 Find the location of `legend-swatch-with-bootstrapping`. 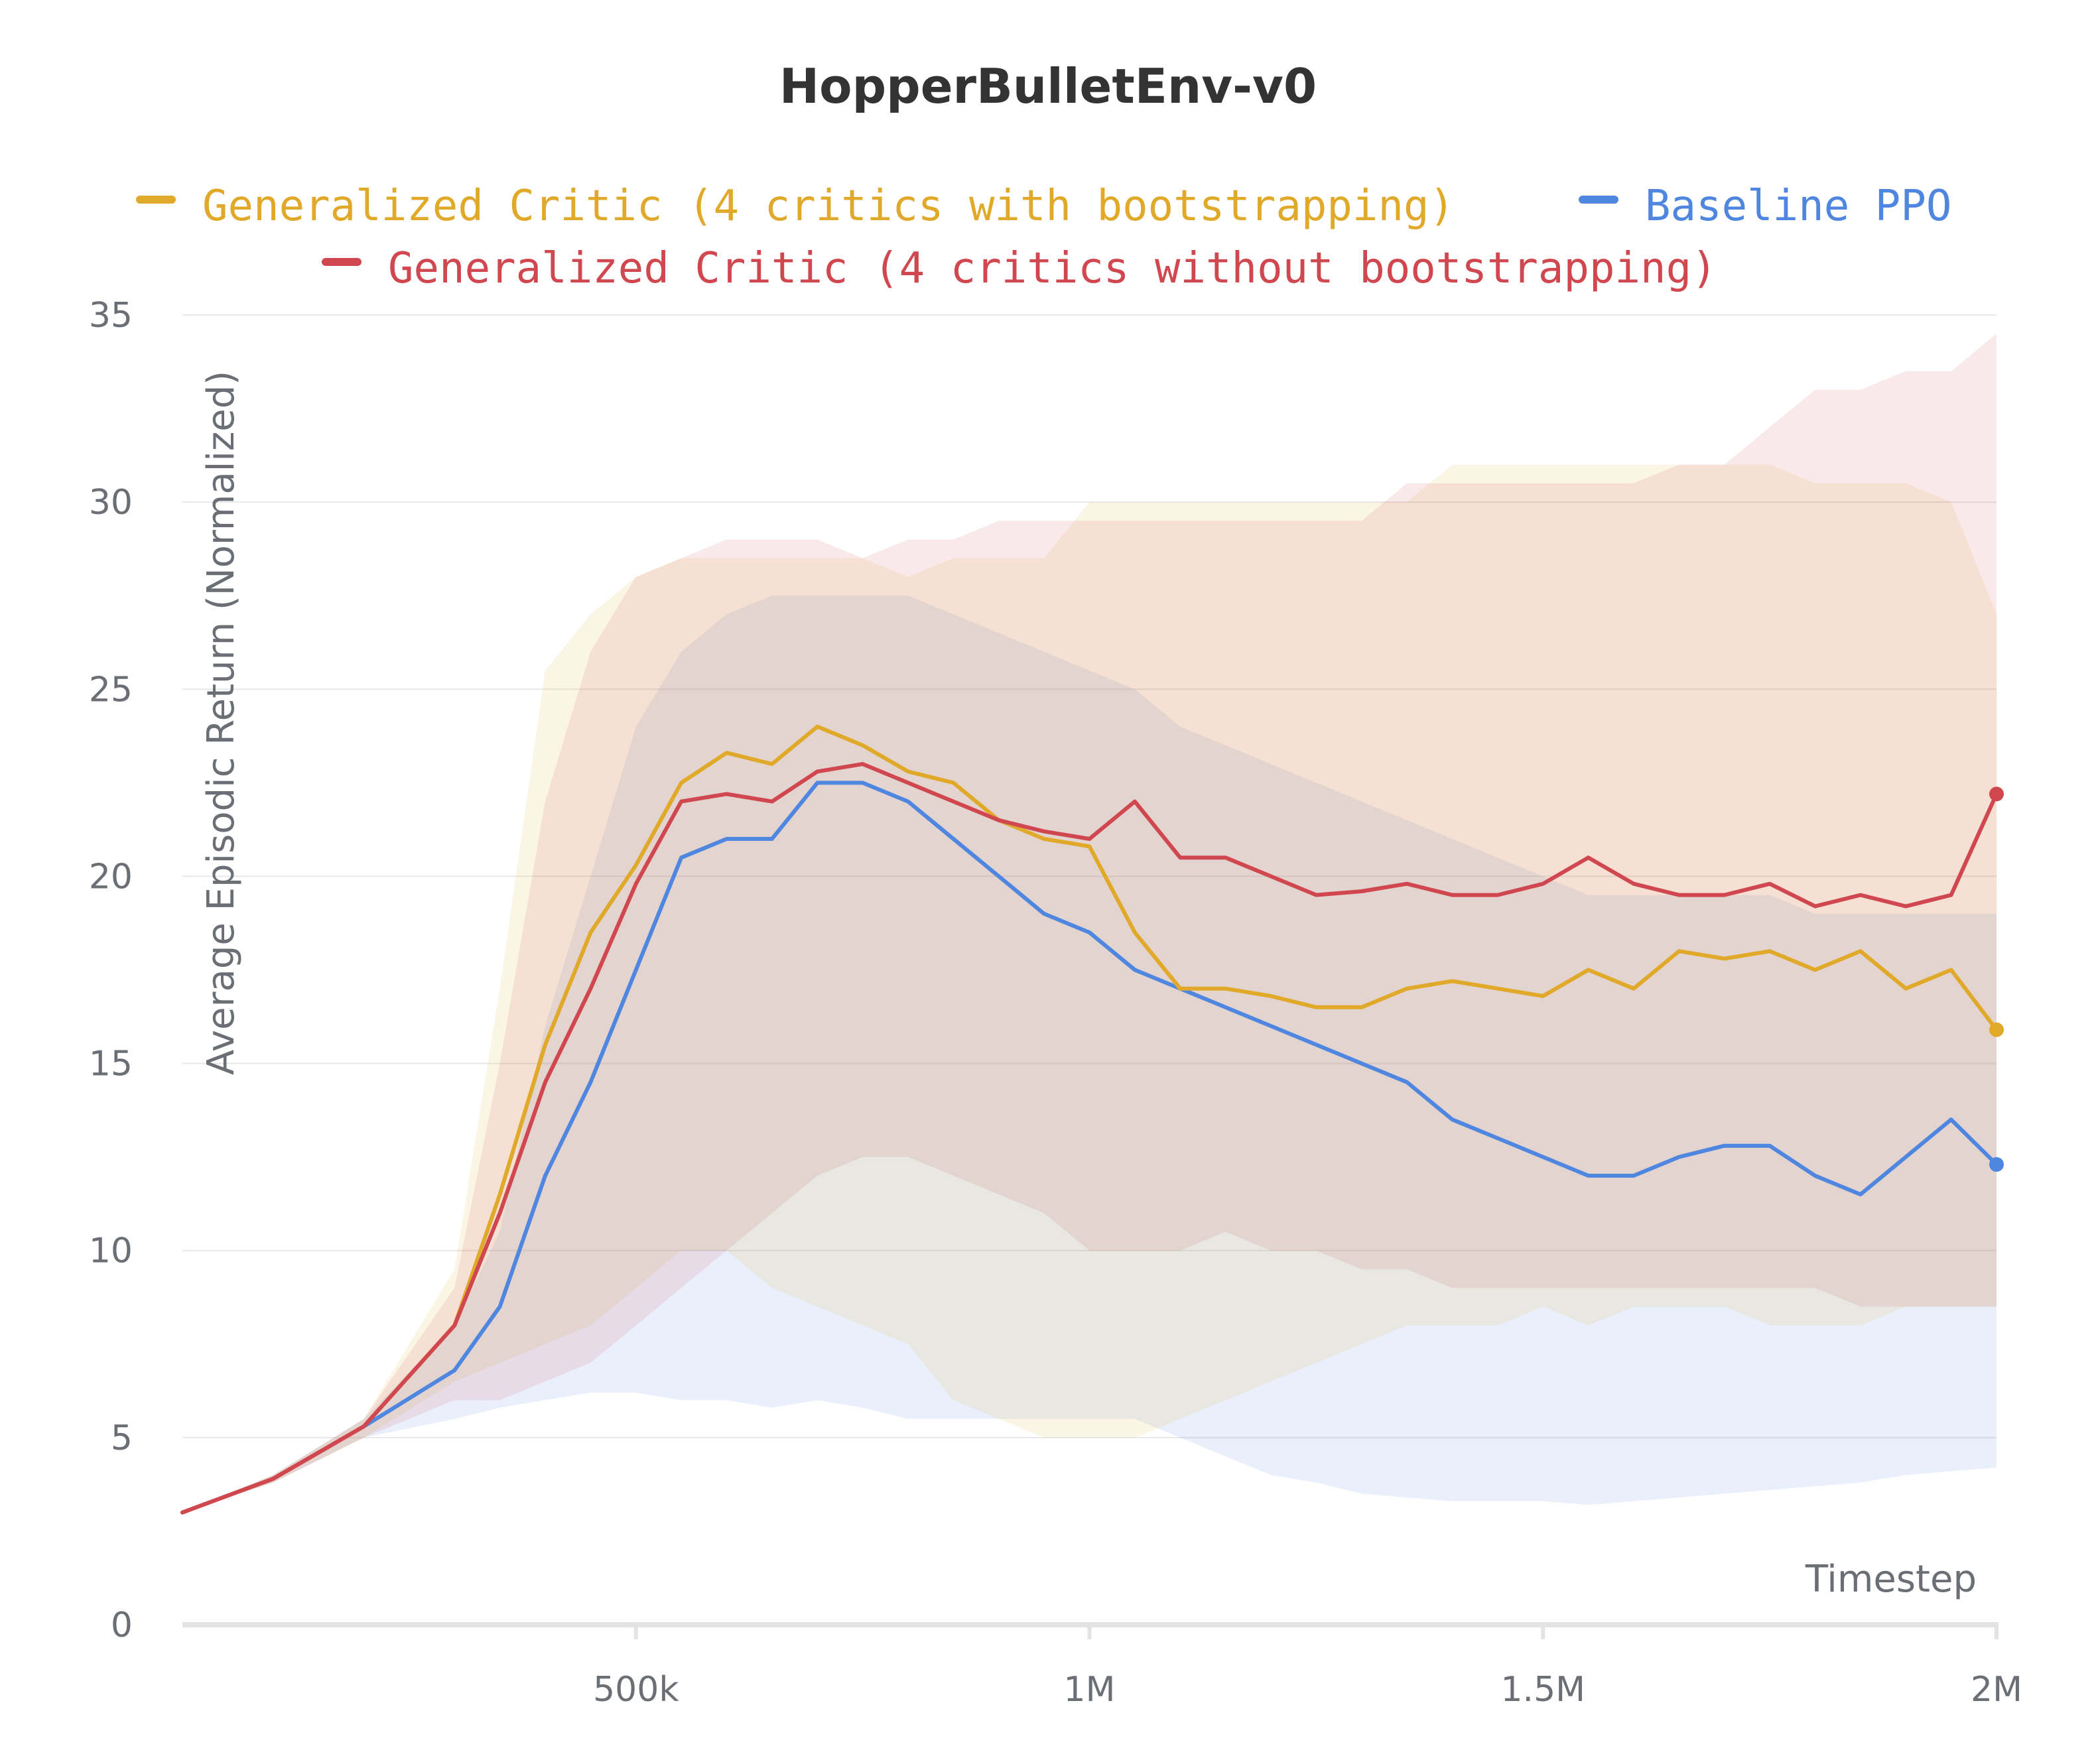

legend-swatch-with-bootstrapping is located at coordinates (156, 200).